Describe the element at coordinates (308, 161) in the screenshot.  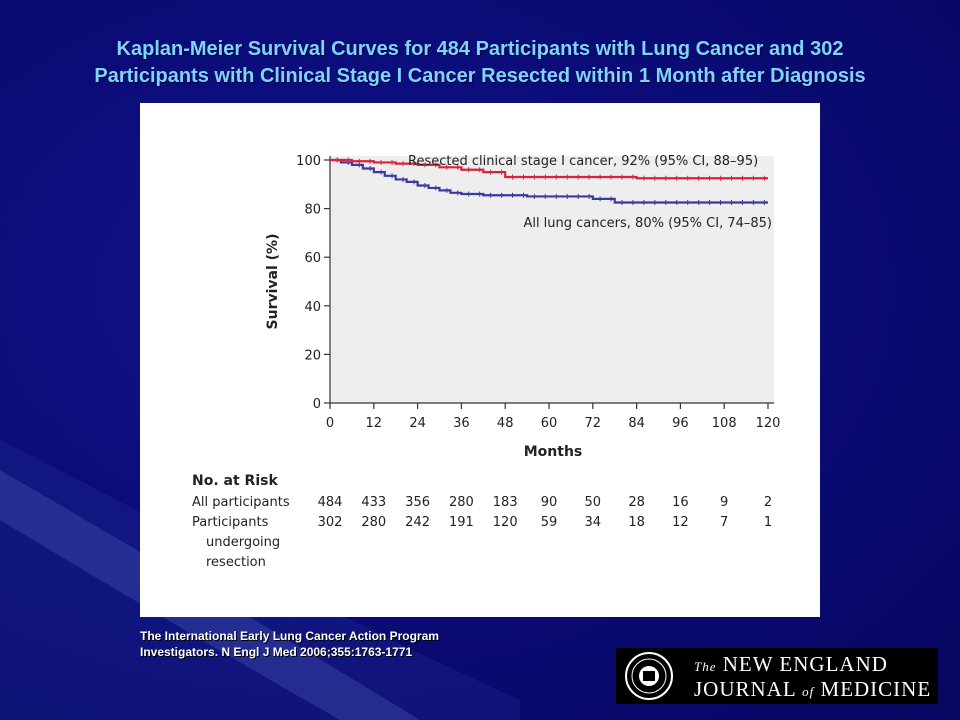
I see `y-tick-label: 100` at that location.